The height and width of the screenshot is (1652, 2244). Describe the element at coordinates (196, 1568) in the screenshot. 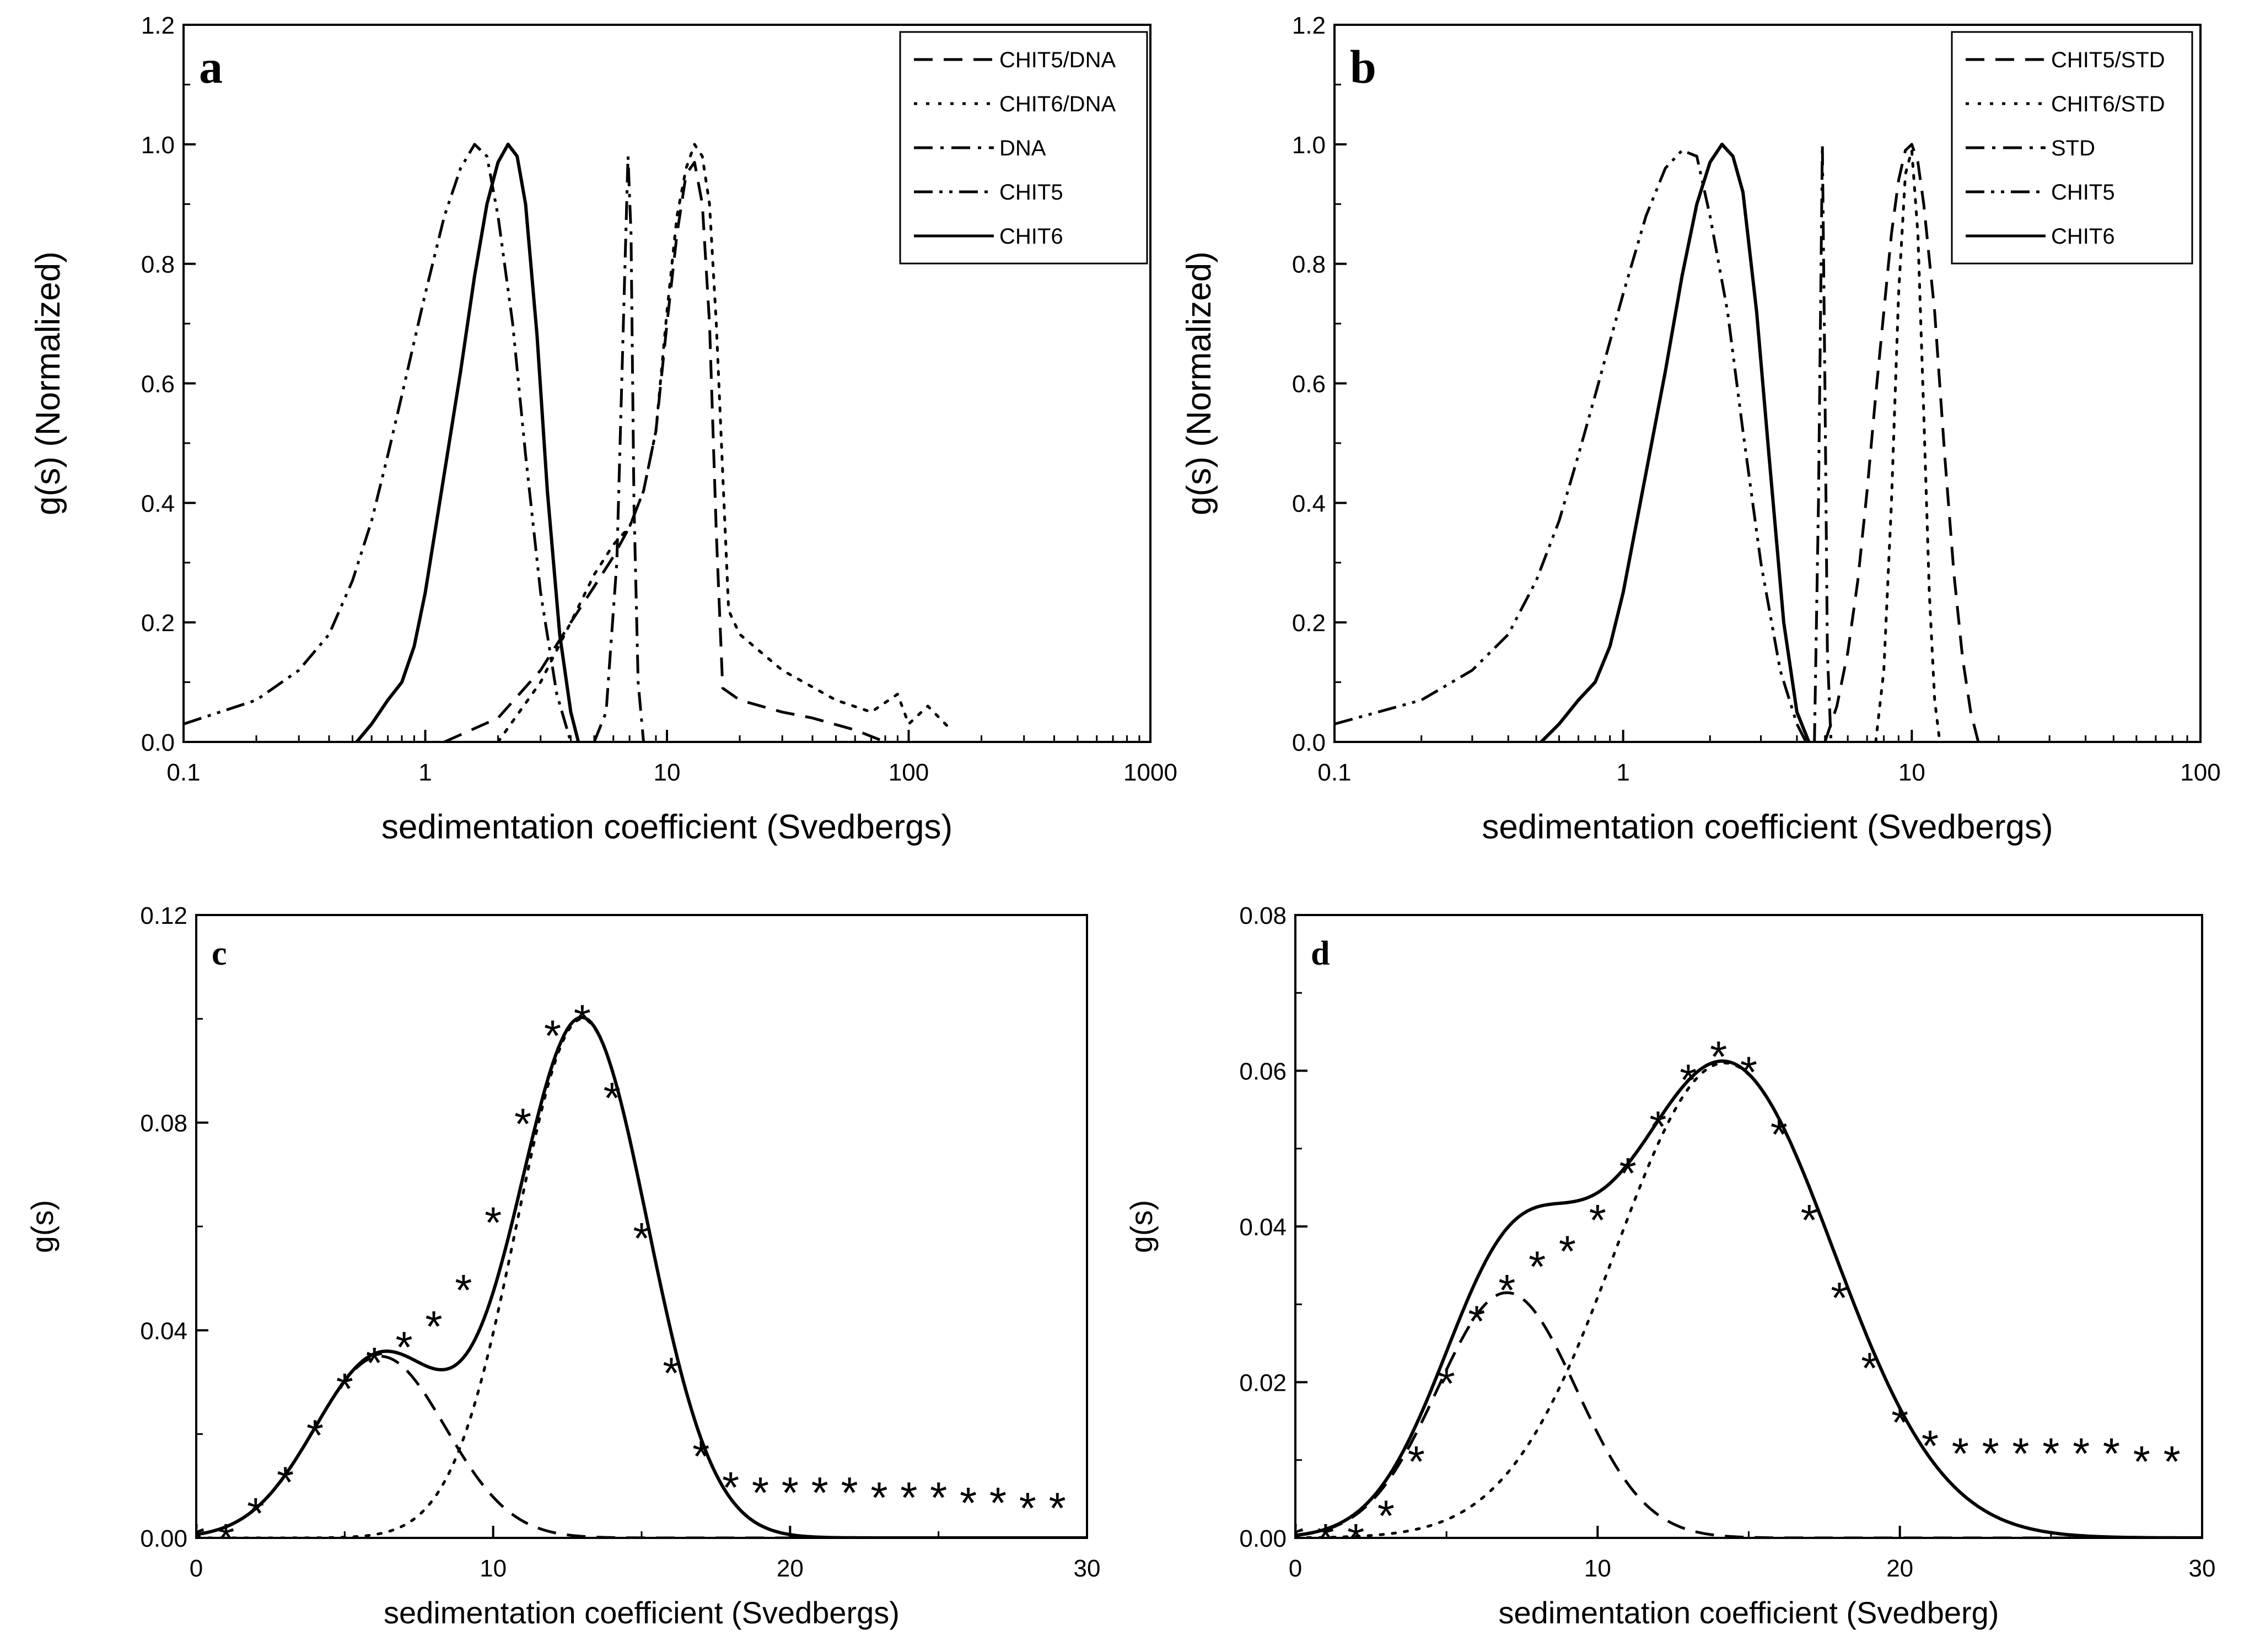

I see `x-tick-label-c: 0` at that location.